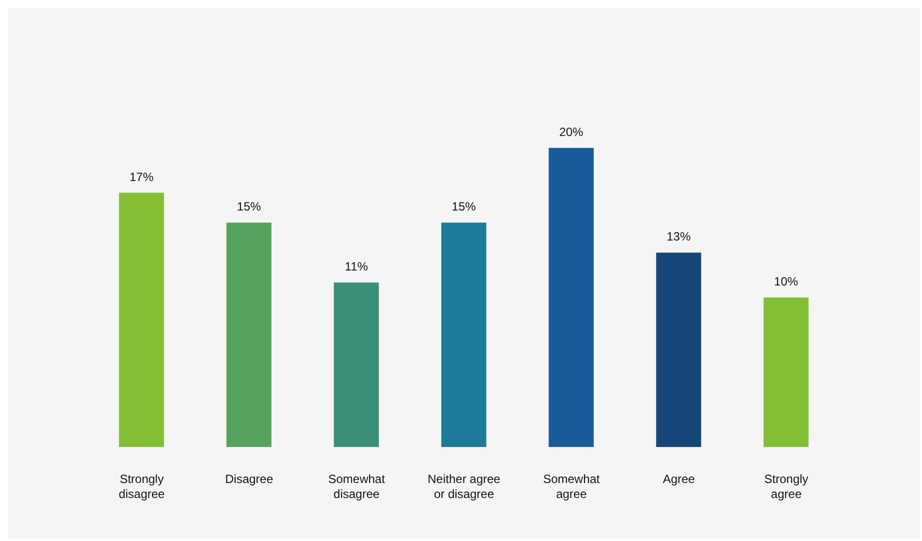  What do you see at coordinates (141, 177) in the screenshot?
I see `data-label: 17%` at bounding box center [141, 177].